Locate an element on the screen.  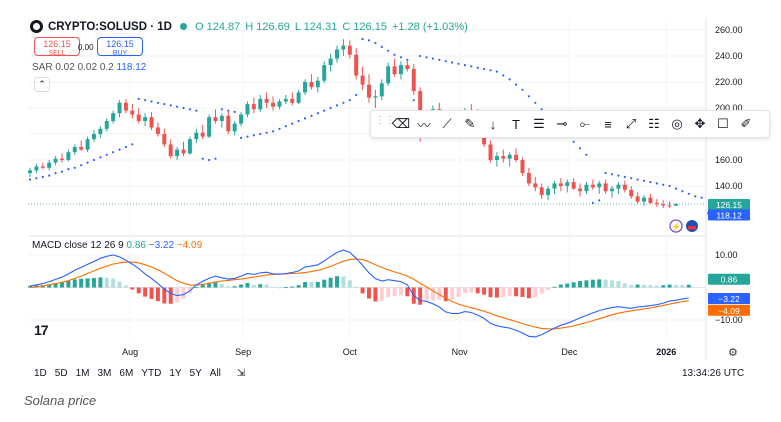
target-icon: ◎ is located at coordinates (677, 123).